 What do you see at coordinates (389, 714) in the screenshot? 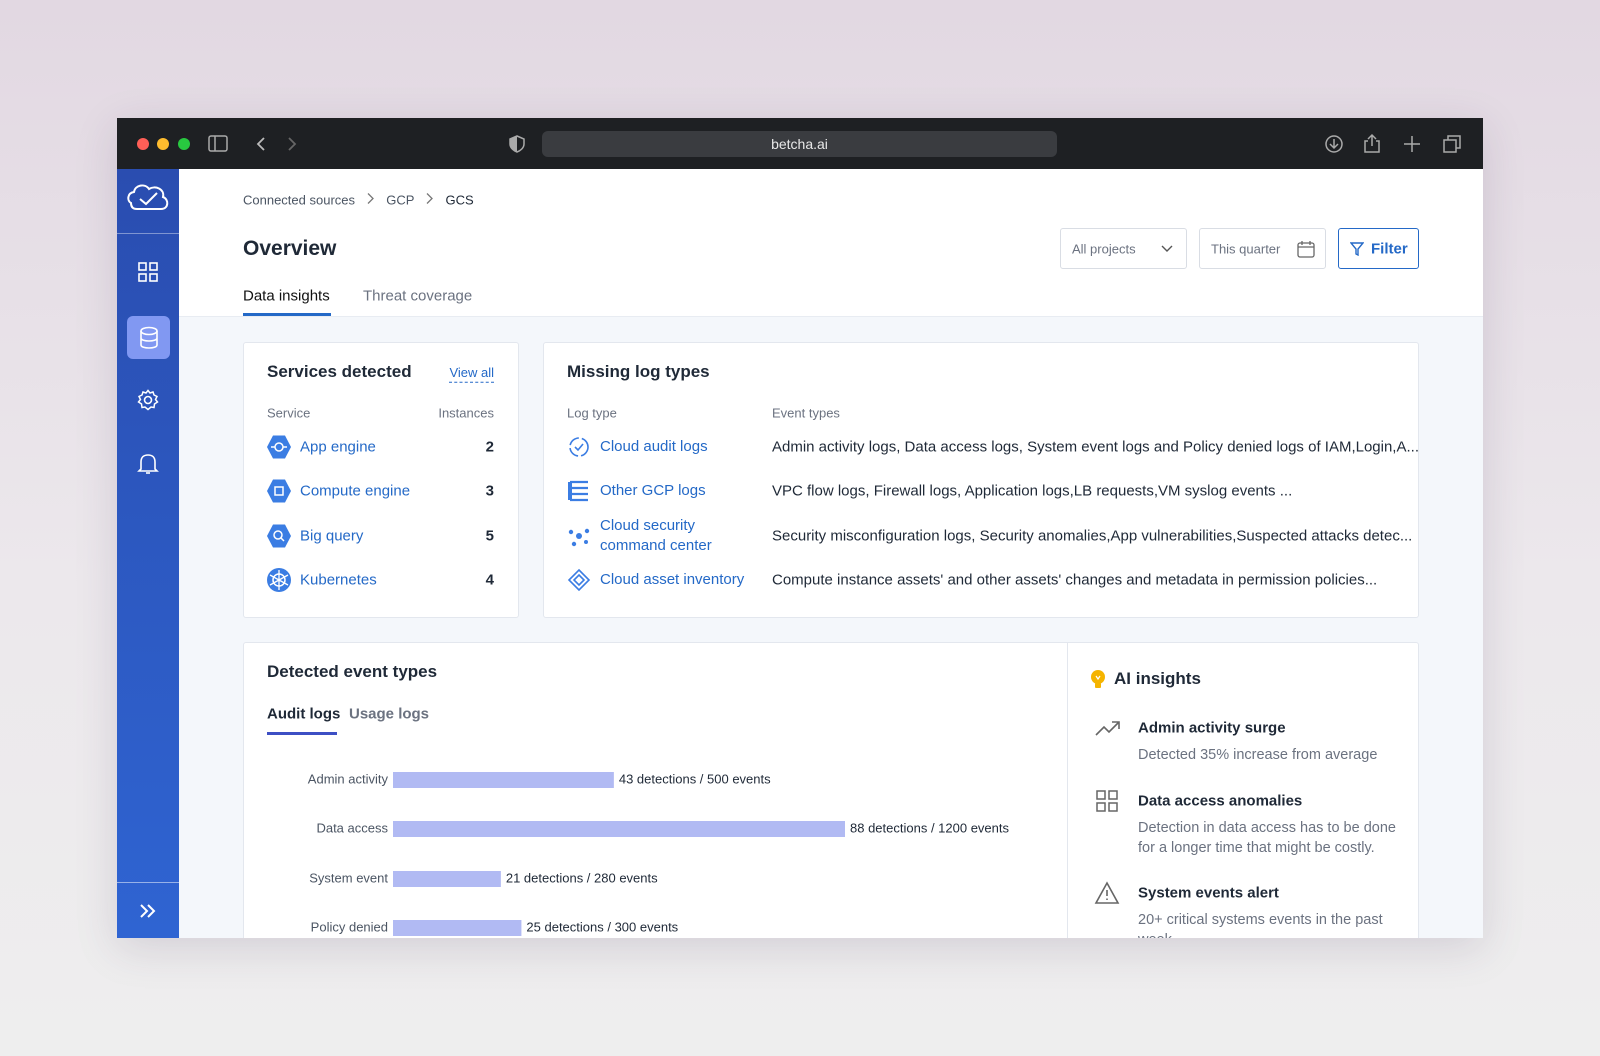
I see `chart-tab: Usage logs` at bounding box center [389, 714].